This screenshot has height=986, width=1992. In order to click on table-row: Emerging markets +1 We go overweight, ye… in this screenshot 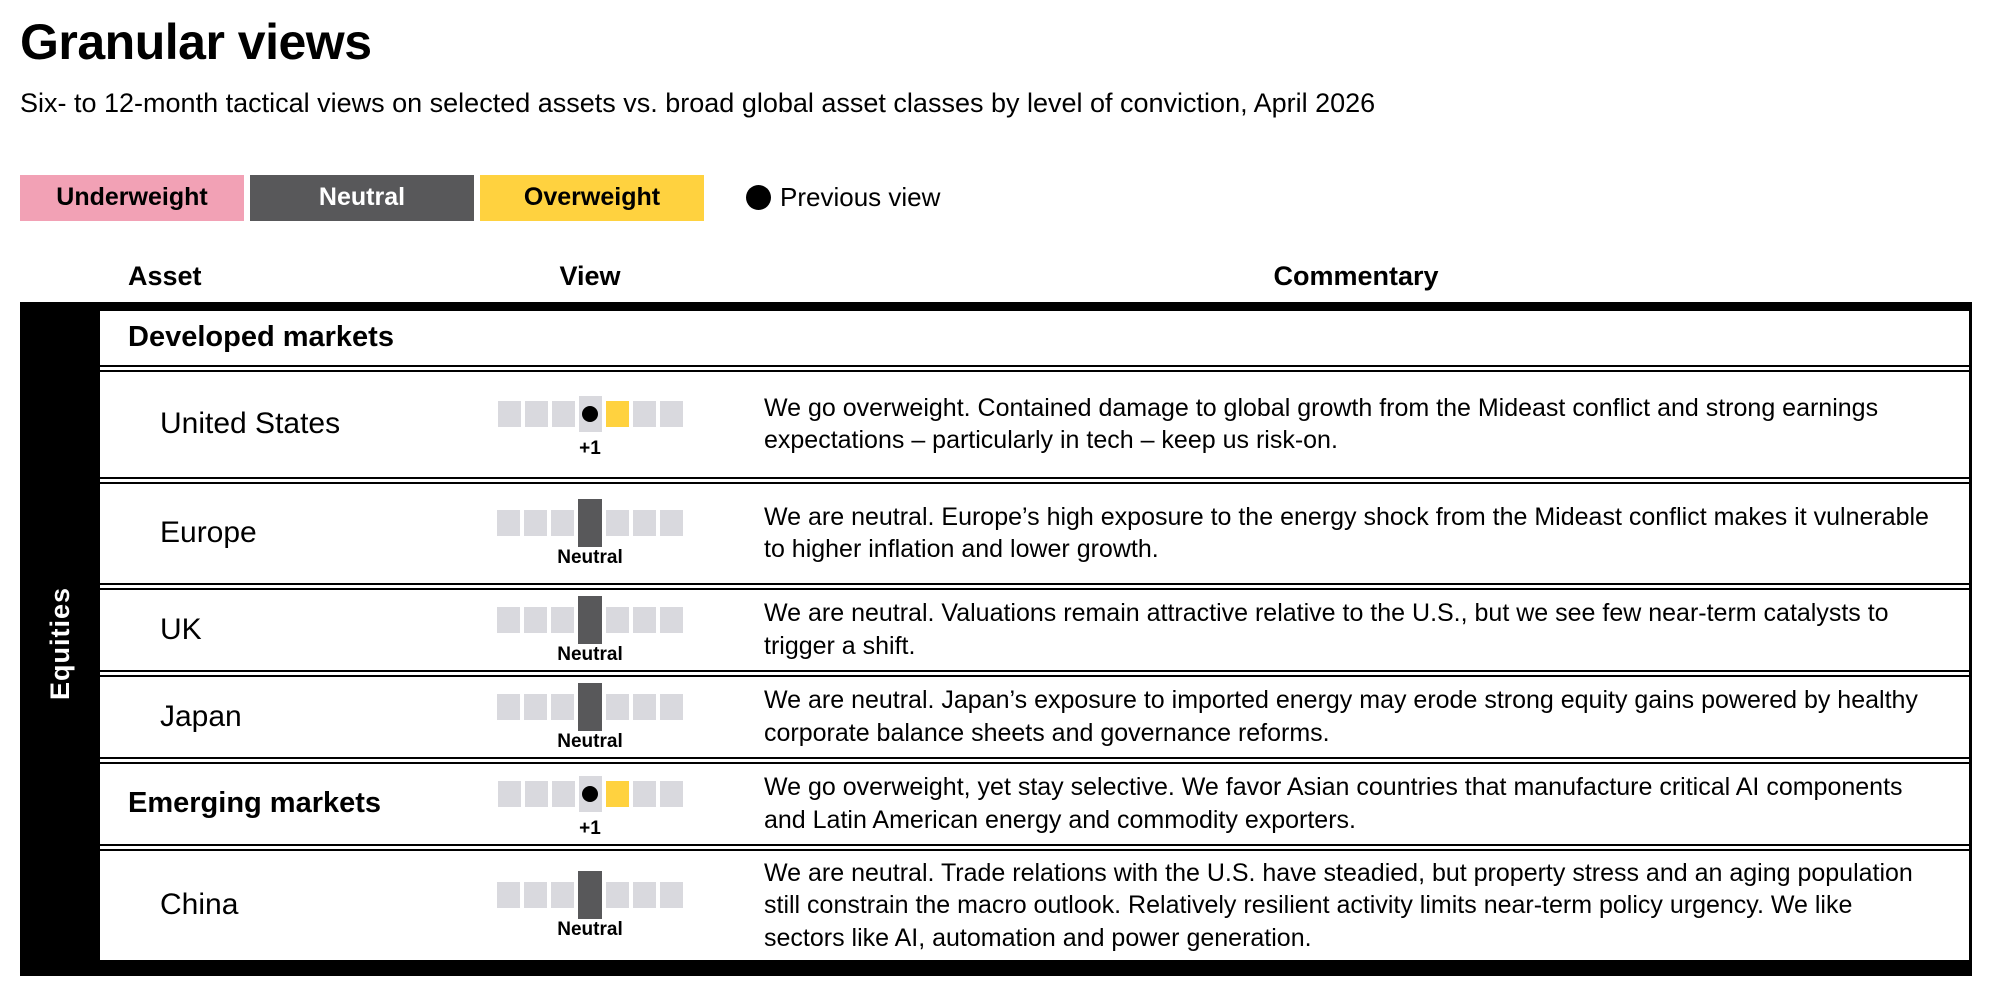, I will do `click(1034, 800)`.